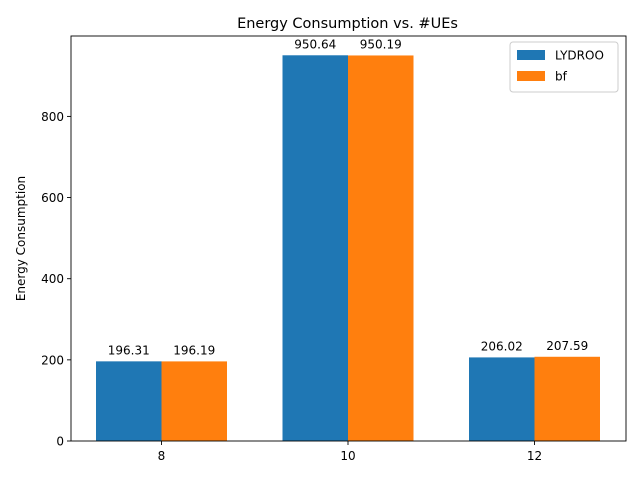 This screenshot has height=480, width=640. What do you see at coordinates (194, 350) in the screenshot?
I see `data-label-bf-8: 196.19` at bounding box center [194, 350].